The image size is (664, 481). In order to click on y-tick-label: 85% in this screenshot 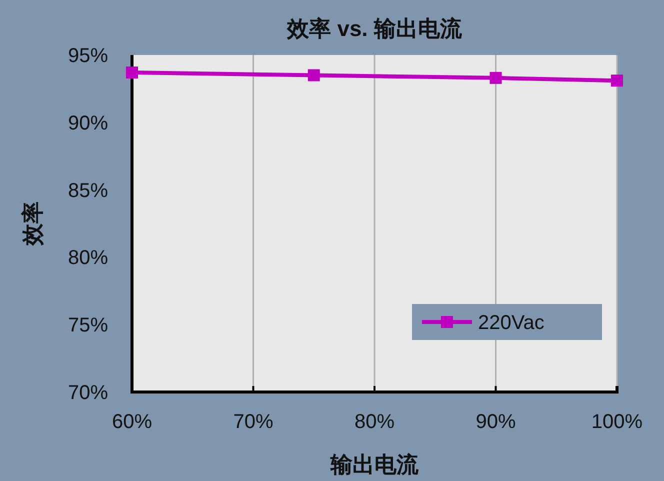, I will do `click(88, 191)`.